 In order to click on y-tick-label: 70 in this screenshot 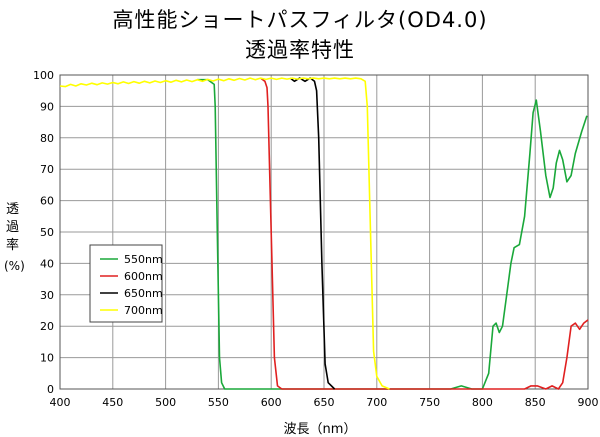, I will do `click(47, 169)`.